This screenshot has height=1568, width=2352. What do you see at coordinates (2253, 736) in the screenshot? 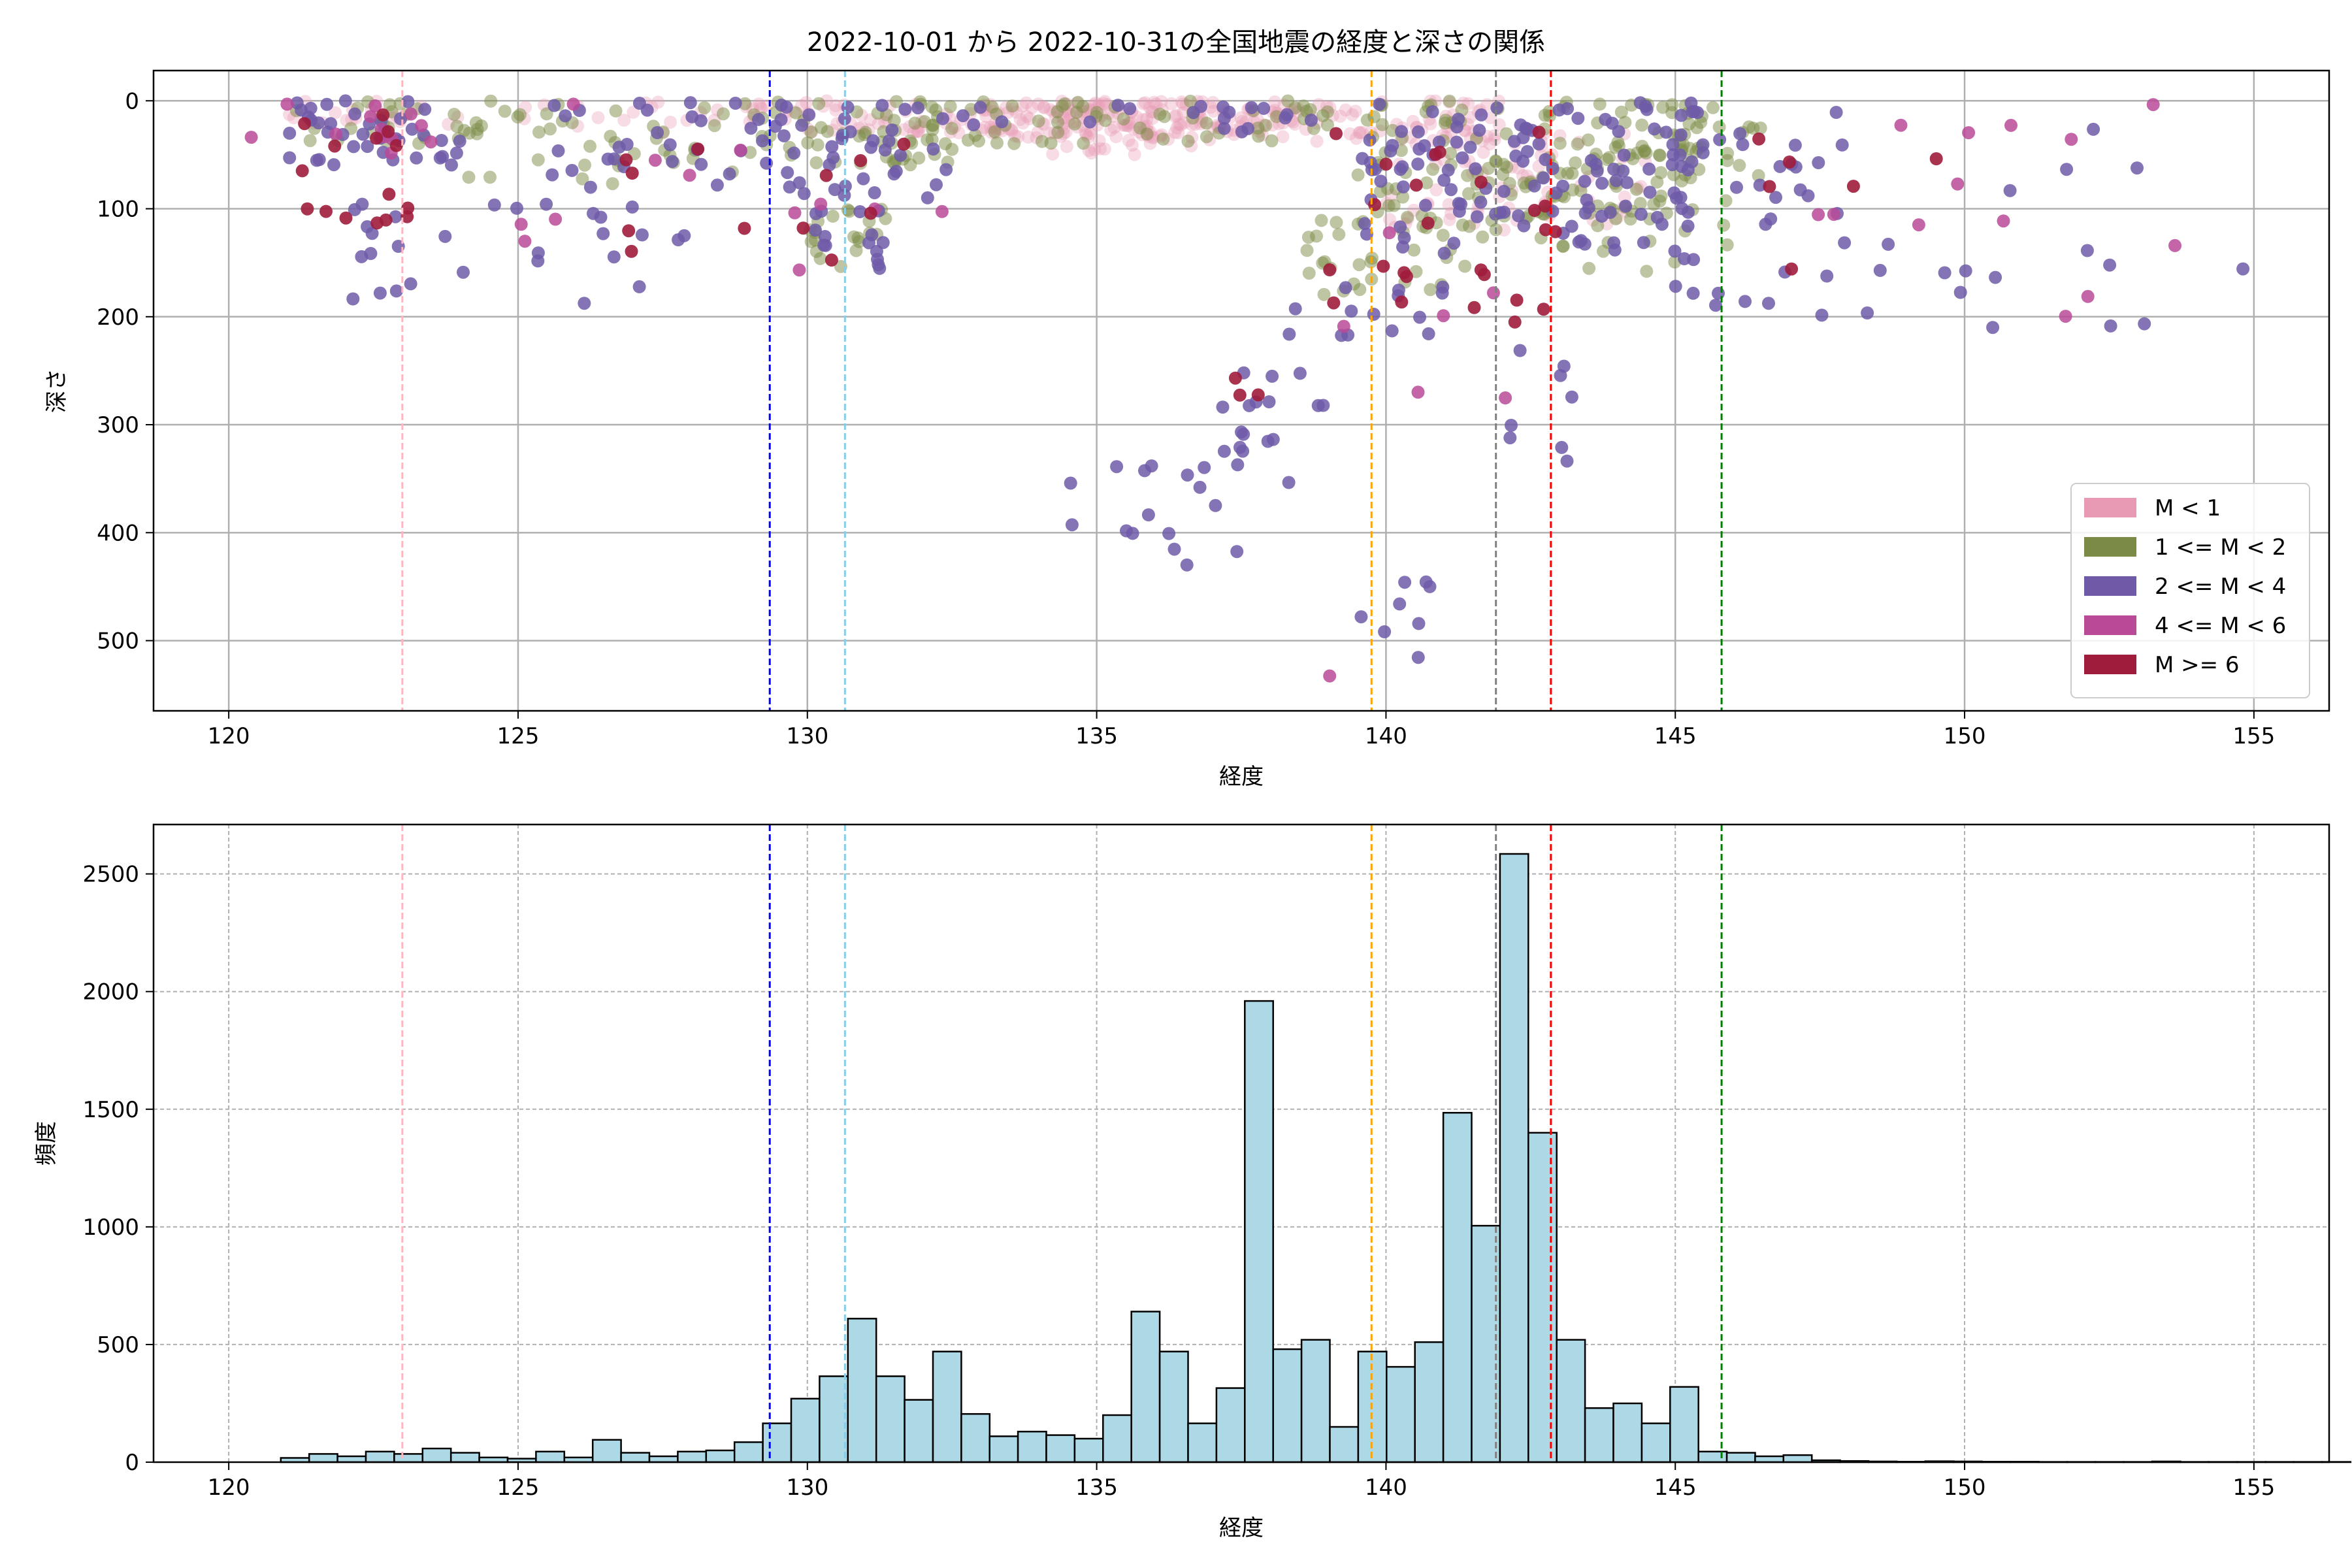
I see `scatter-x-tick-label: 155` at bounding box center [2253, 736].